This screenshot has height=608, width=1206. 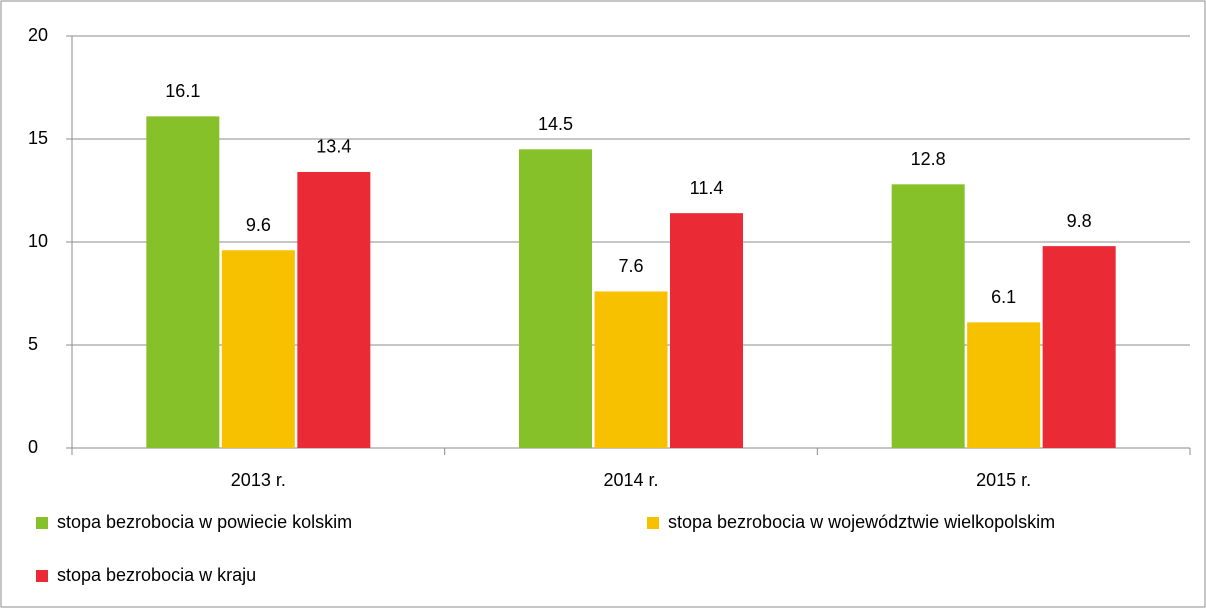 What do you see at coordinates (1079, 221) in the screenshot?
I see `data-label: 9.8` at bounding box center [1079, 221].